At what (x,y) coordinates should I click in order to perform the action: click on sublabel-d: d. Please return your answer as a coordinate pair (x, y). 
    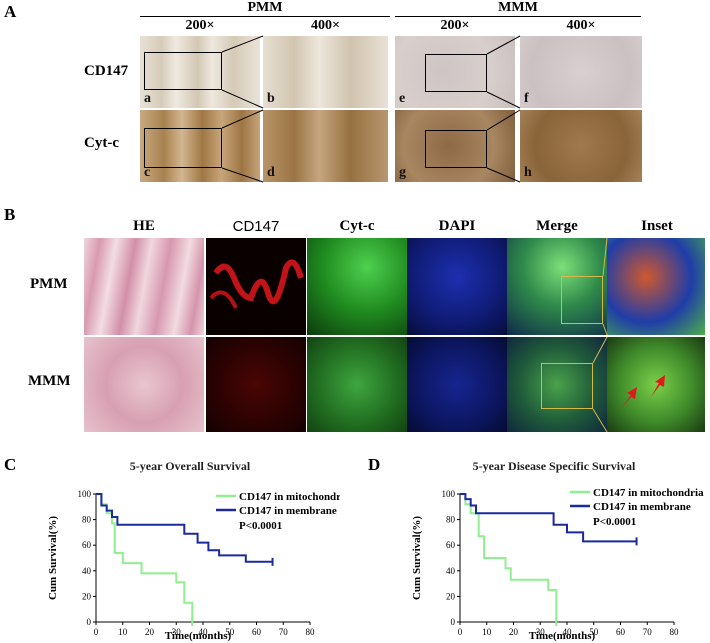
    Looking at the image, I should click on (271, 172).